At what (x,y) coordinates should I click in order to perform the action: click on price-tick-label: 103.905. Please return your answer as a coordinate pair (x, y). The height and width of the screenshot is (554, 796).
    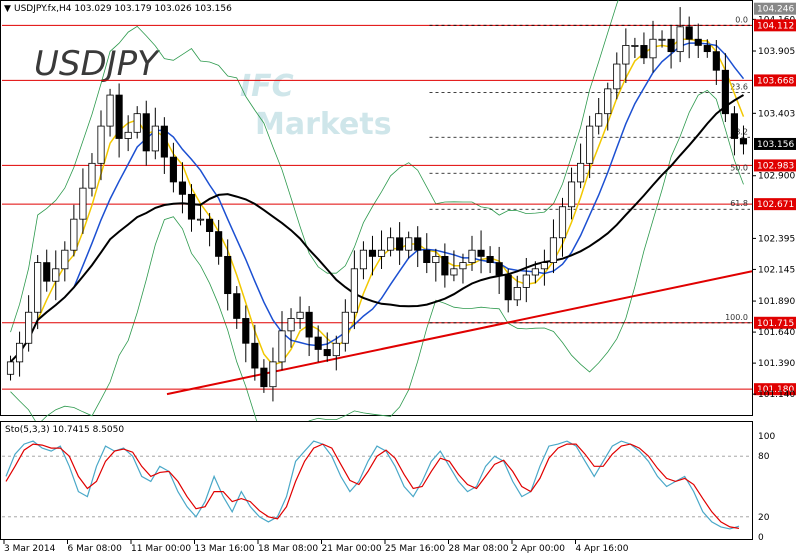
    Looking at the image, I should click on (776, 52).